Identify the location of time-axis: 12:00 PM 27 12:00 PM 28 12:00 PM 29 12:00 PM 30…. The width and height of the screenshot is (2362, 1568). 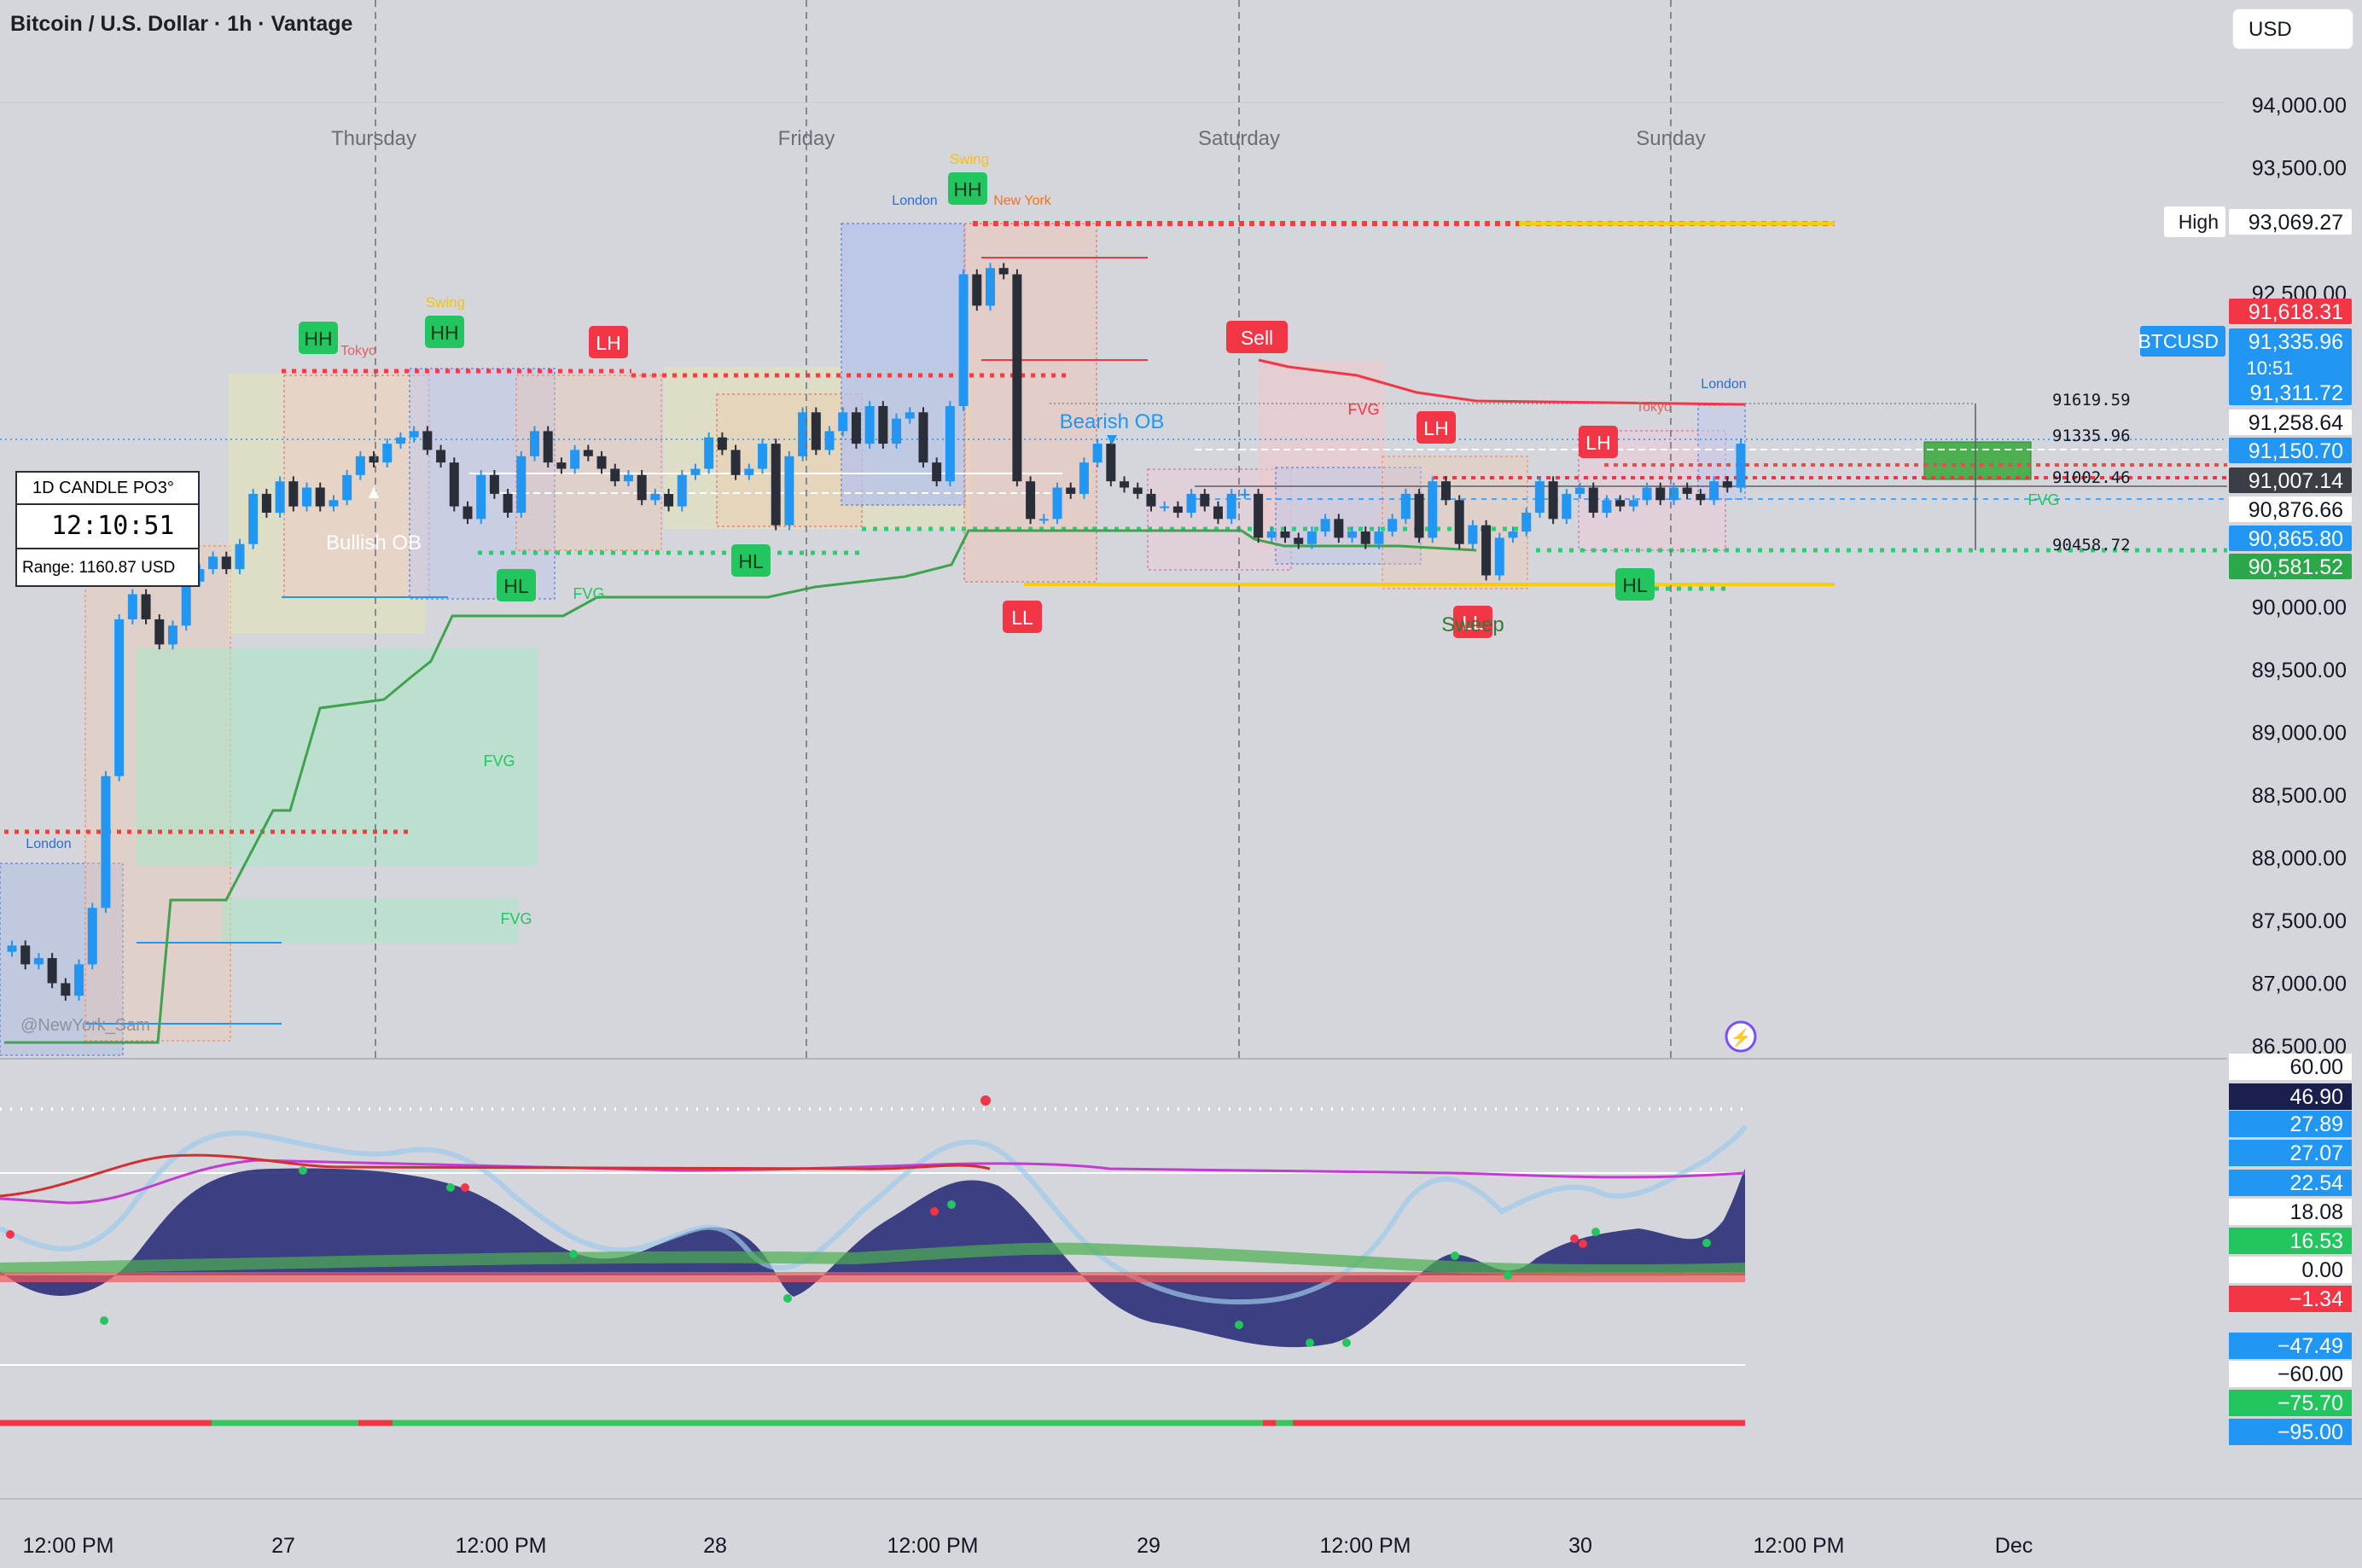
(1027, 1546).